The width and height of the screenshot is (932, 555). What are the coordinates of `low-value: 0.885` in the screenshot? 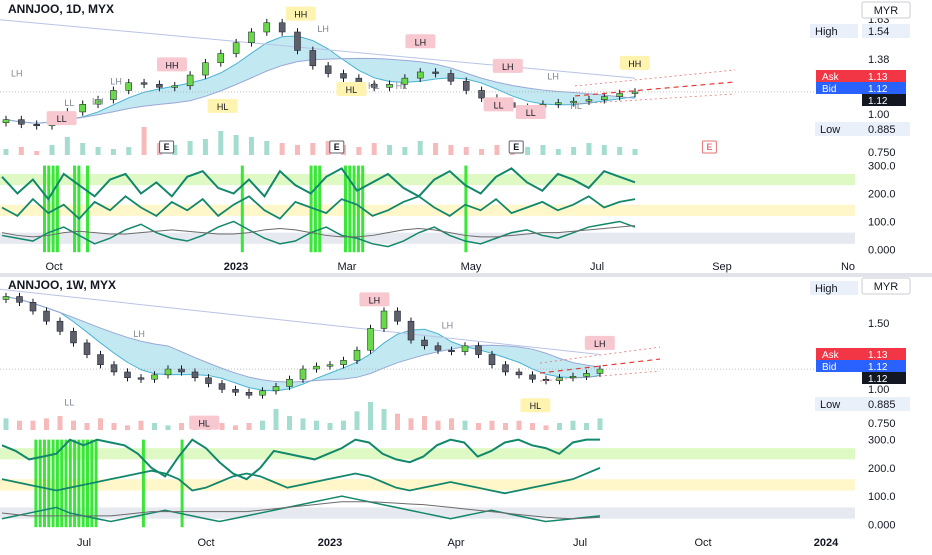 It's located at (882, 130).